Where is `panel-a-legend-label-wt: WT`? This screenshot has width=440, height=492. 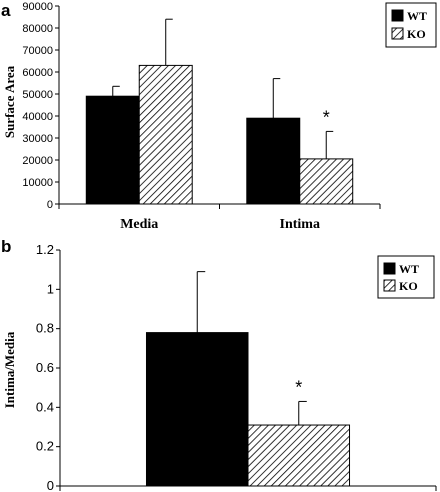
panel-a-legend-label-wt: WT is located at coordinates (417, 16).